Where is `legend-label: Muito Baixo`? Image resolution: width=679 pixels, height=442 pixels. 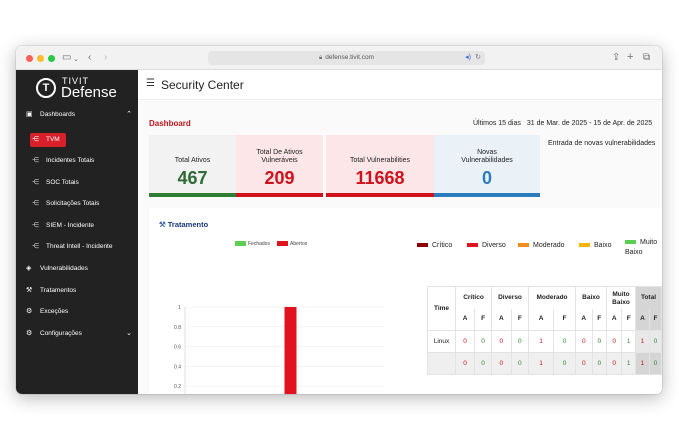
legend-label: Muito Baixo is located at coordinates (641, 247).